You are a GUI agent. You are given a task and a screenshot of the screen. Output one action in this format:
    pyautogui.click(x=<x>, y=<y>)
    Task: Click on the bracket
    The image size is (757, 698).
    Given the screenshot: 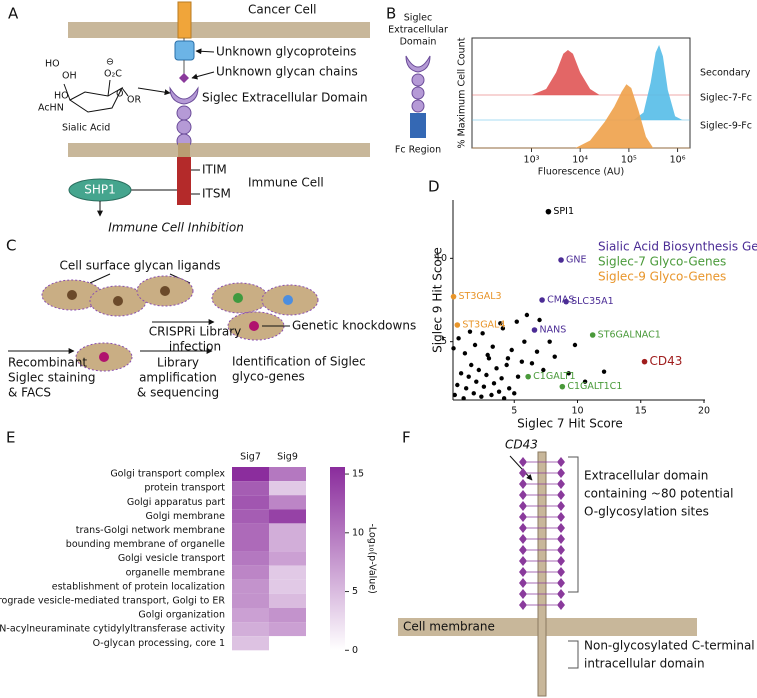 What is the action you would take?
    pyautogui.click(x=573, y=654)
    